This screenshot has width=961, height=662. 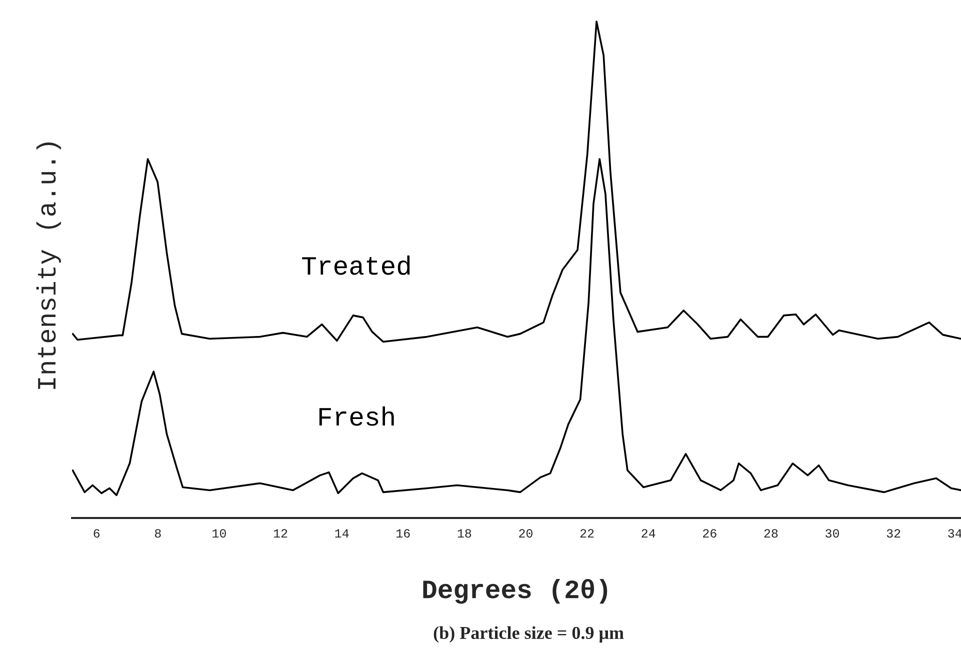 What do you see at coordinates (709, 533) in the screenshot?
I see `x-tick-label: 26` at bounding box center [709, 533].